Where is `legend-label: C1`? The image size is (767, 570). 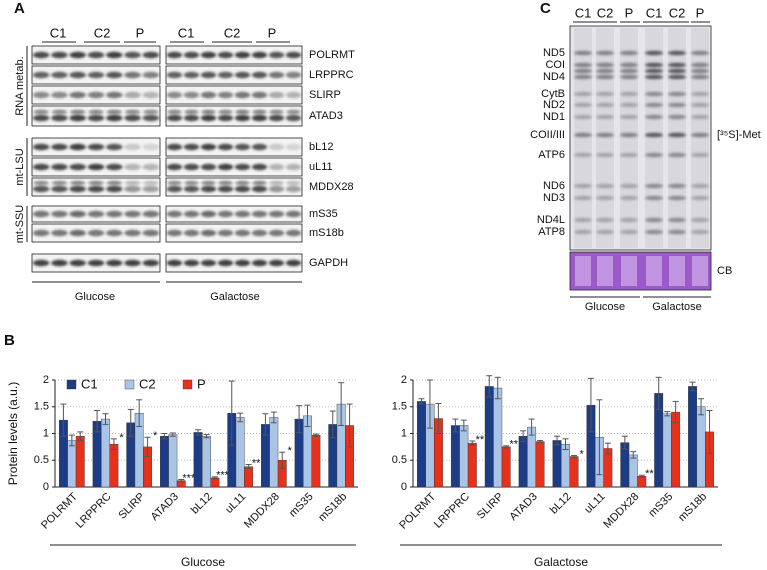 legend-label: C1 is located at coordinates (89, 383).